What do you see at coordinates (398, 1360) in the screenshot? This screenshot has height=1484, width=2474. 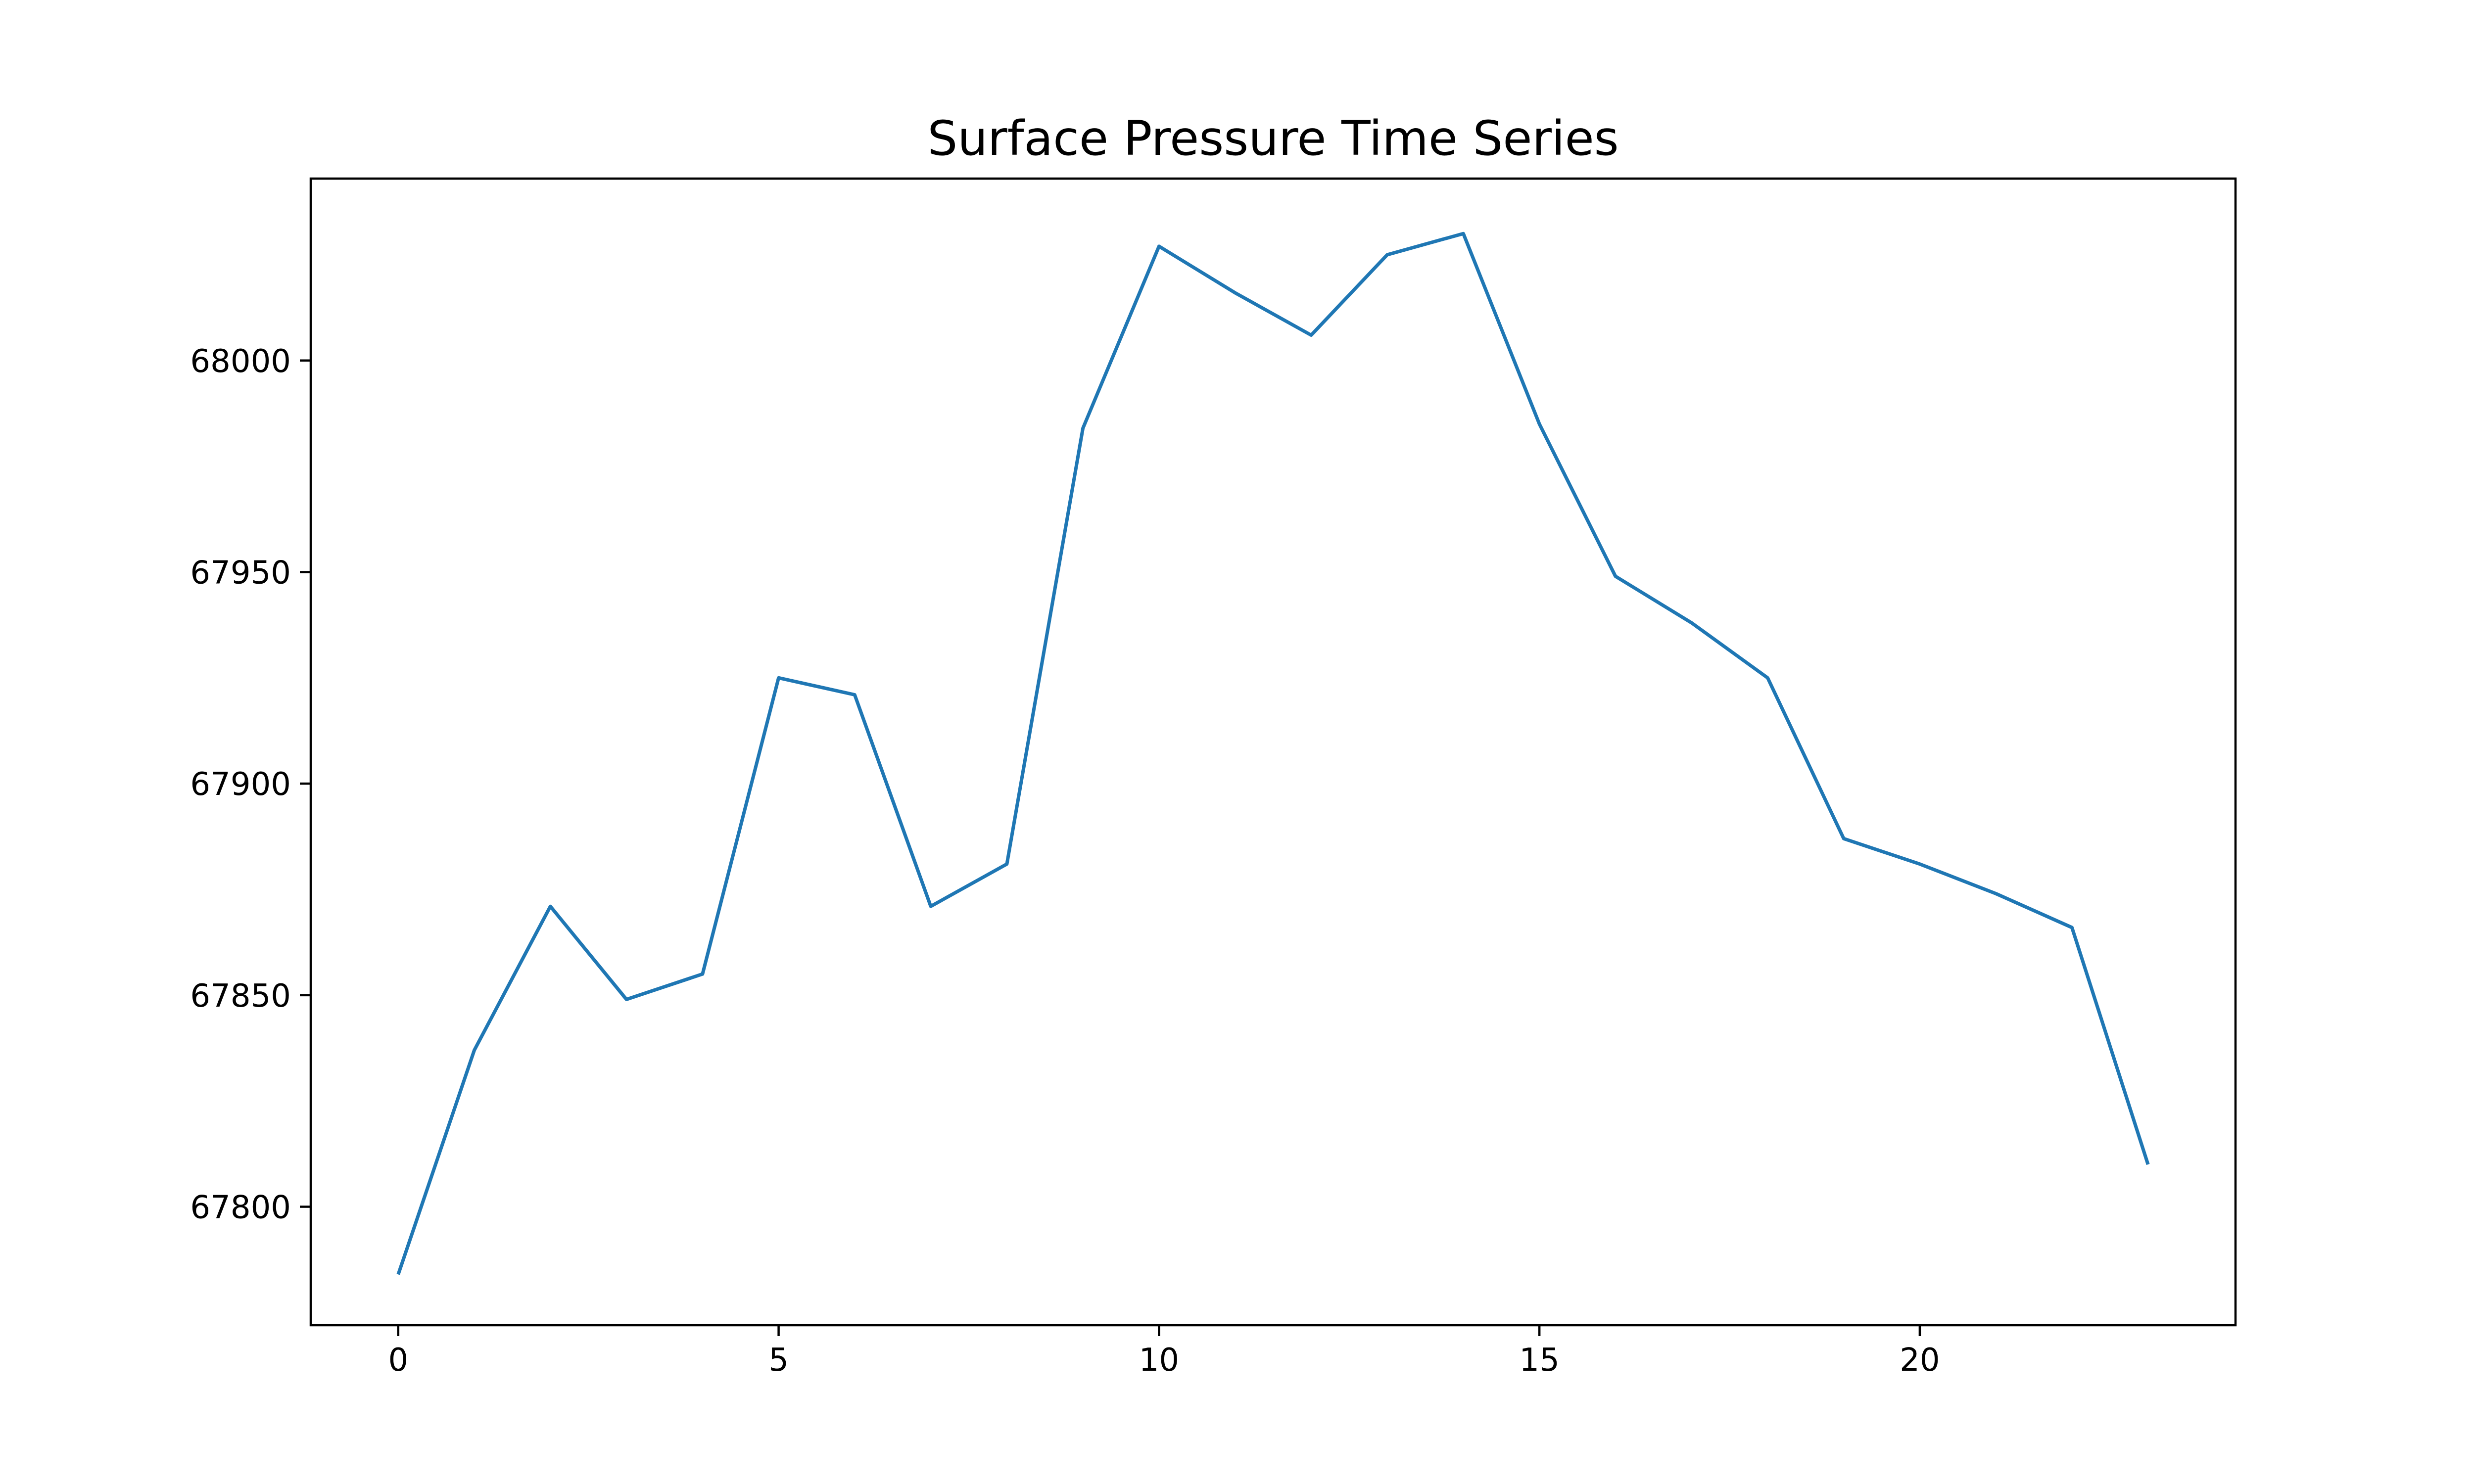 I see `x-tick-label: 0` at bounding box center [398, 1360].